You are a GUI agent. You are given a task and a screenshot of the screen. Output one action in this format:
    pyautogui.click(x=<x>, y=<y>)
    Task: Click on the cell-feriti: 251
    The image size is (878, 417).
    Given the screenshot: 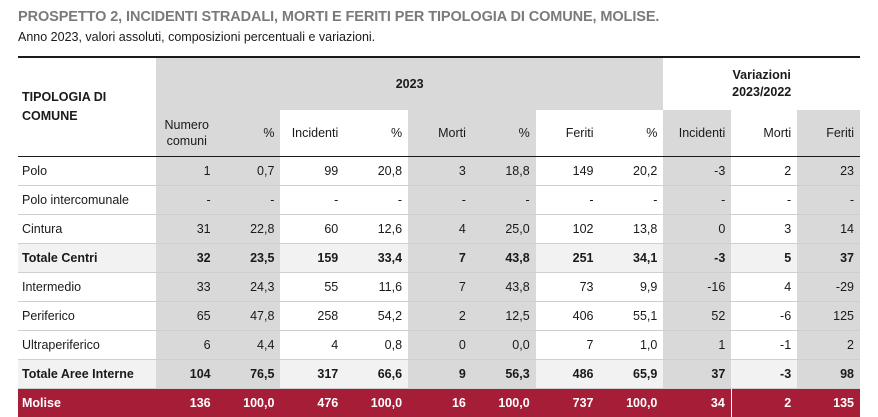 What is the action you would take?
    pyautogui.click(x=568, y=258)
    